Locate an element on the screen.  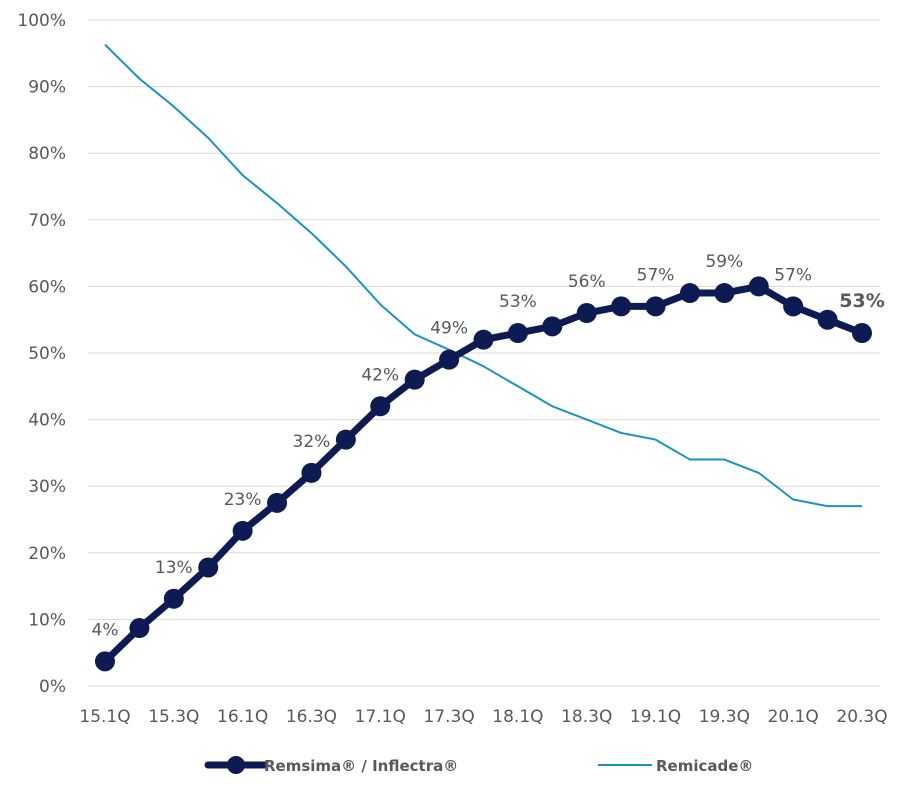
x-tick-label: 18.1Q is located at coordinates (517, 717).